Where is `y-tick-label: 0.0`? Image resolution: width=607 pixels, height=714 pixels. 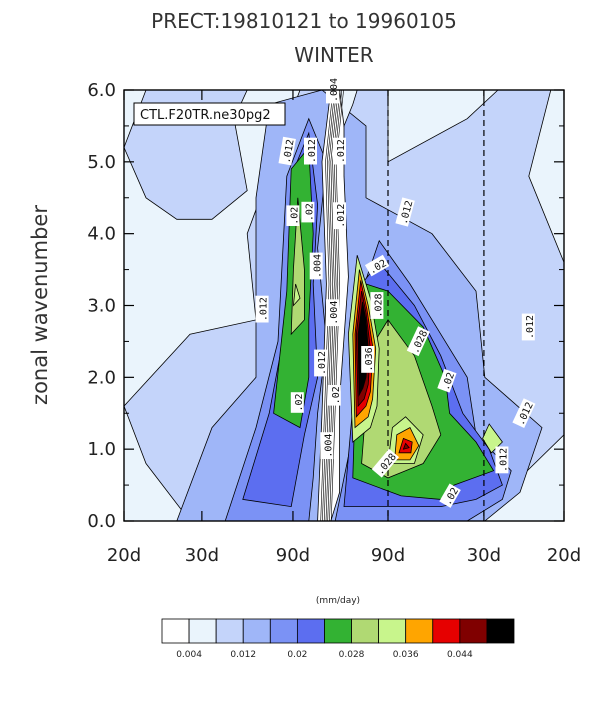 y-tick-label: 0.0 is located at coordinates (101, 521).